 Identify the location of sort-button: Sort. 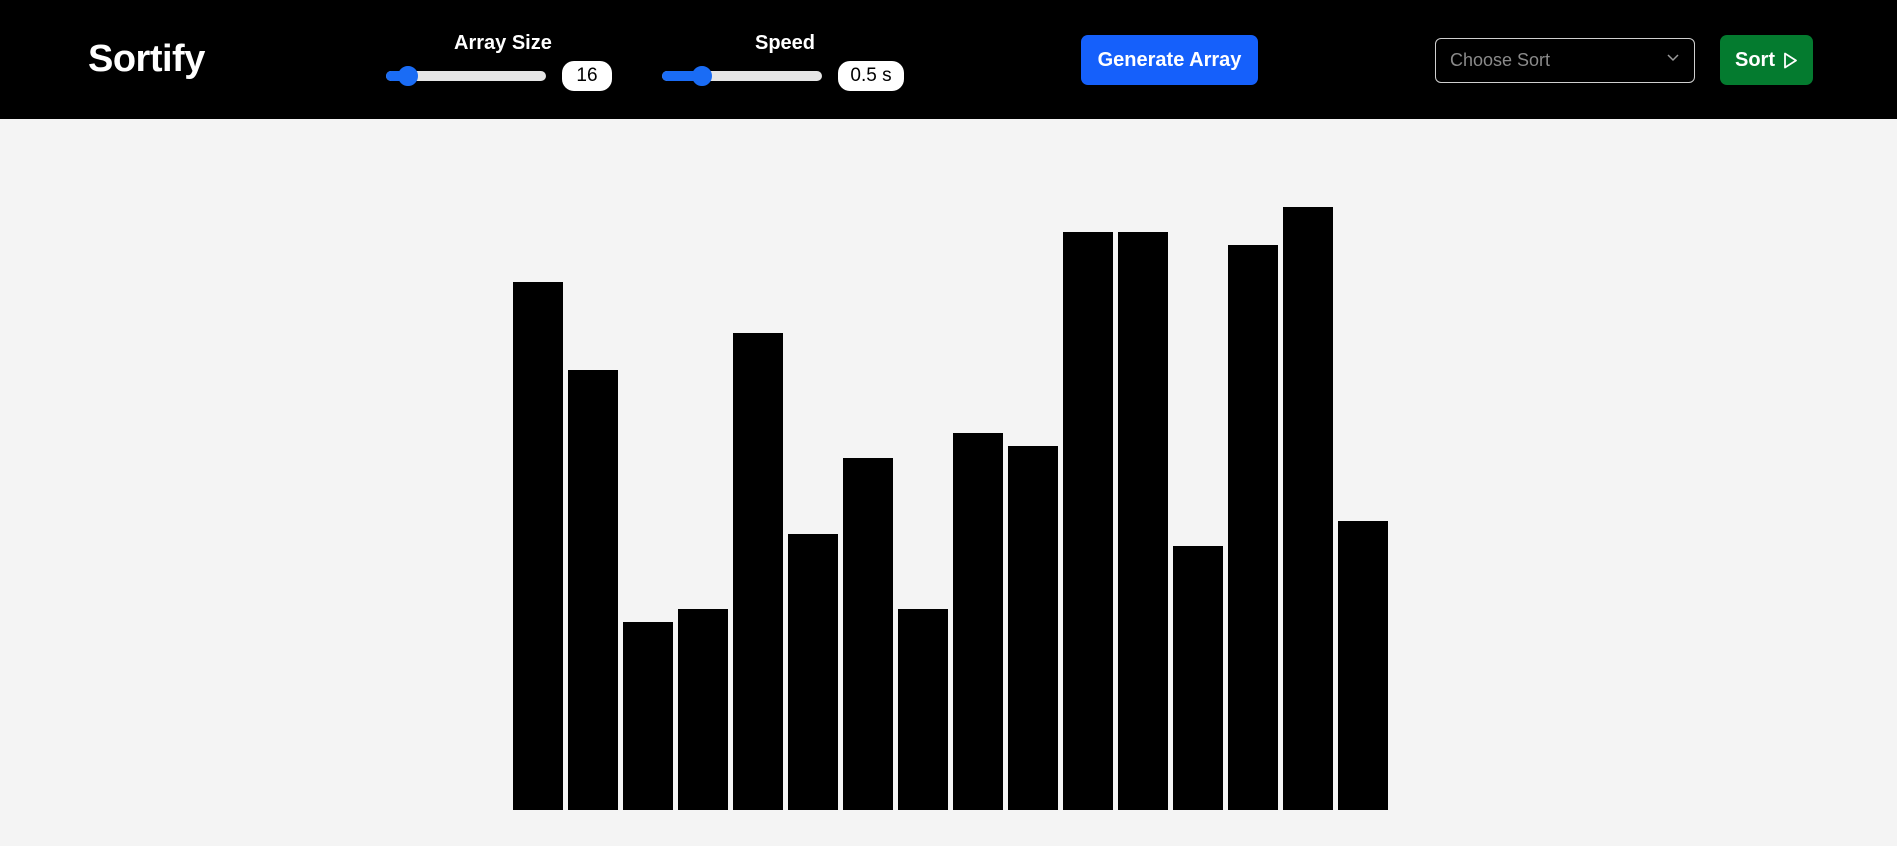
(1766, 60).